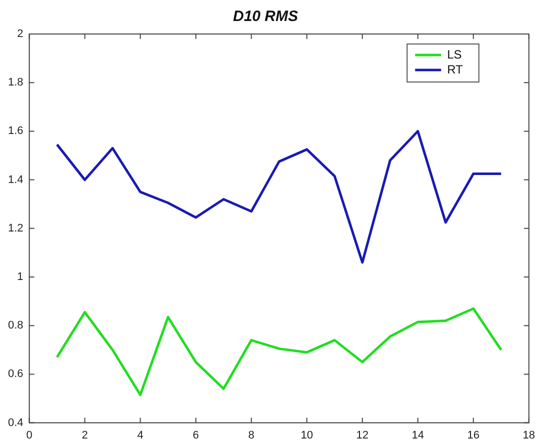 This screenshot has width=541, height=448. Describe the element at coordinates (473, 435) in the screenshot. I see `x-tick-label: 16` at that location.